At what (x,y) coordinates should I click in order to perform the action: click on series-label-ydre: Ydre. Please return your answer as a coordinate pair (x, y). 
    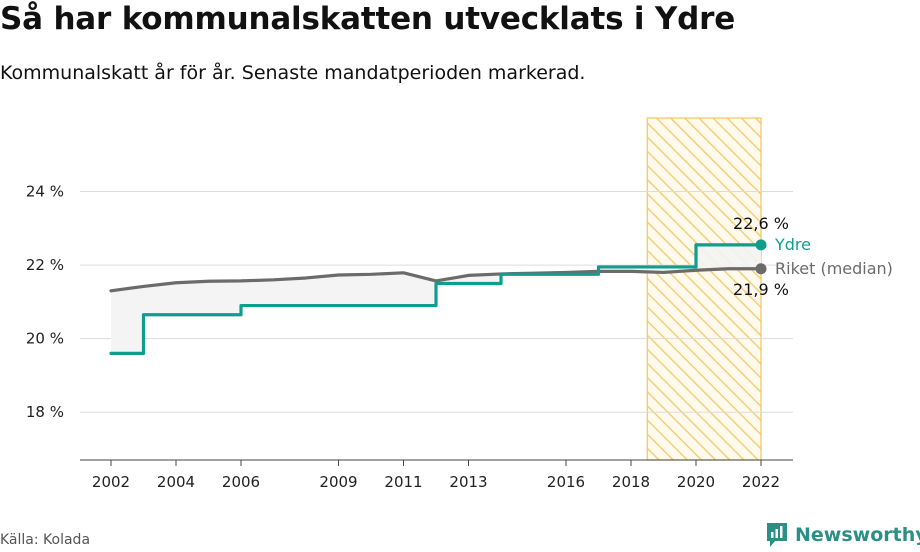
    Looking at the image, I should click on (792, 244).